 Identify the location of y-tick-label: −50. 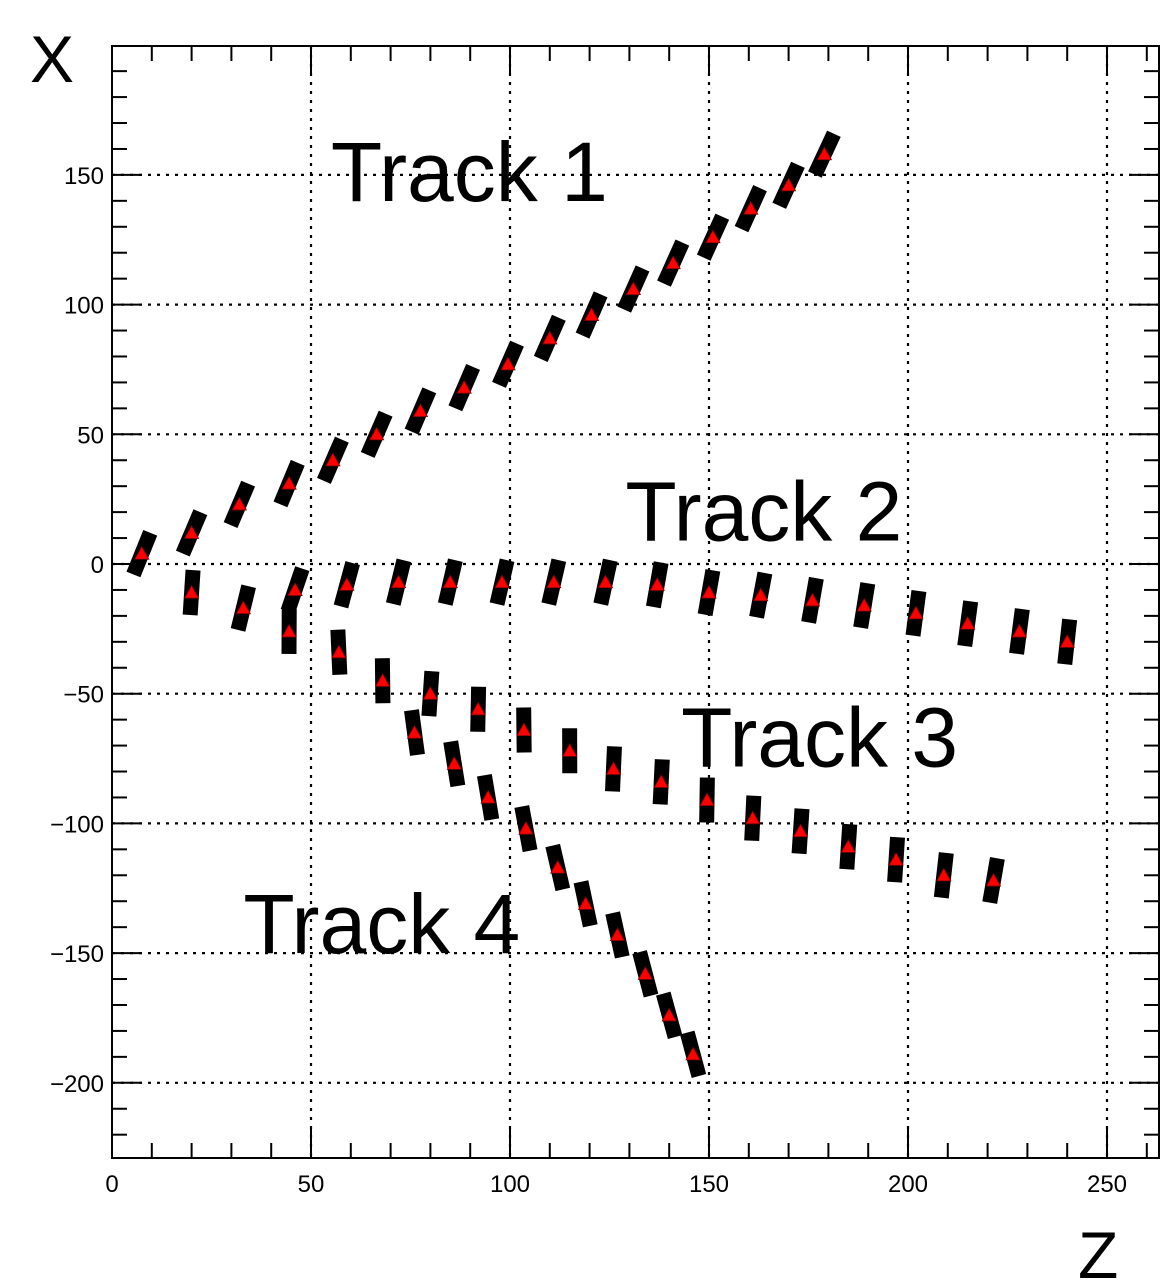
(83, 695).